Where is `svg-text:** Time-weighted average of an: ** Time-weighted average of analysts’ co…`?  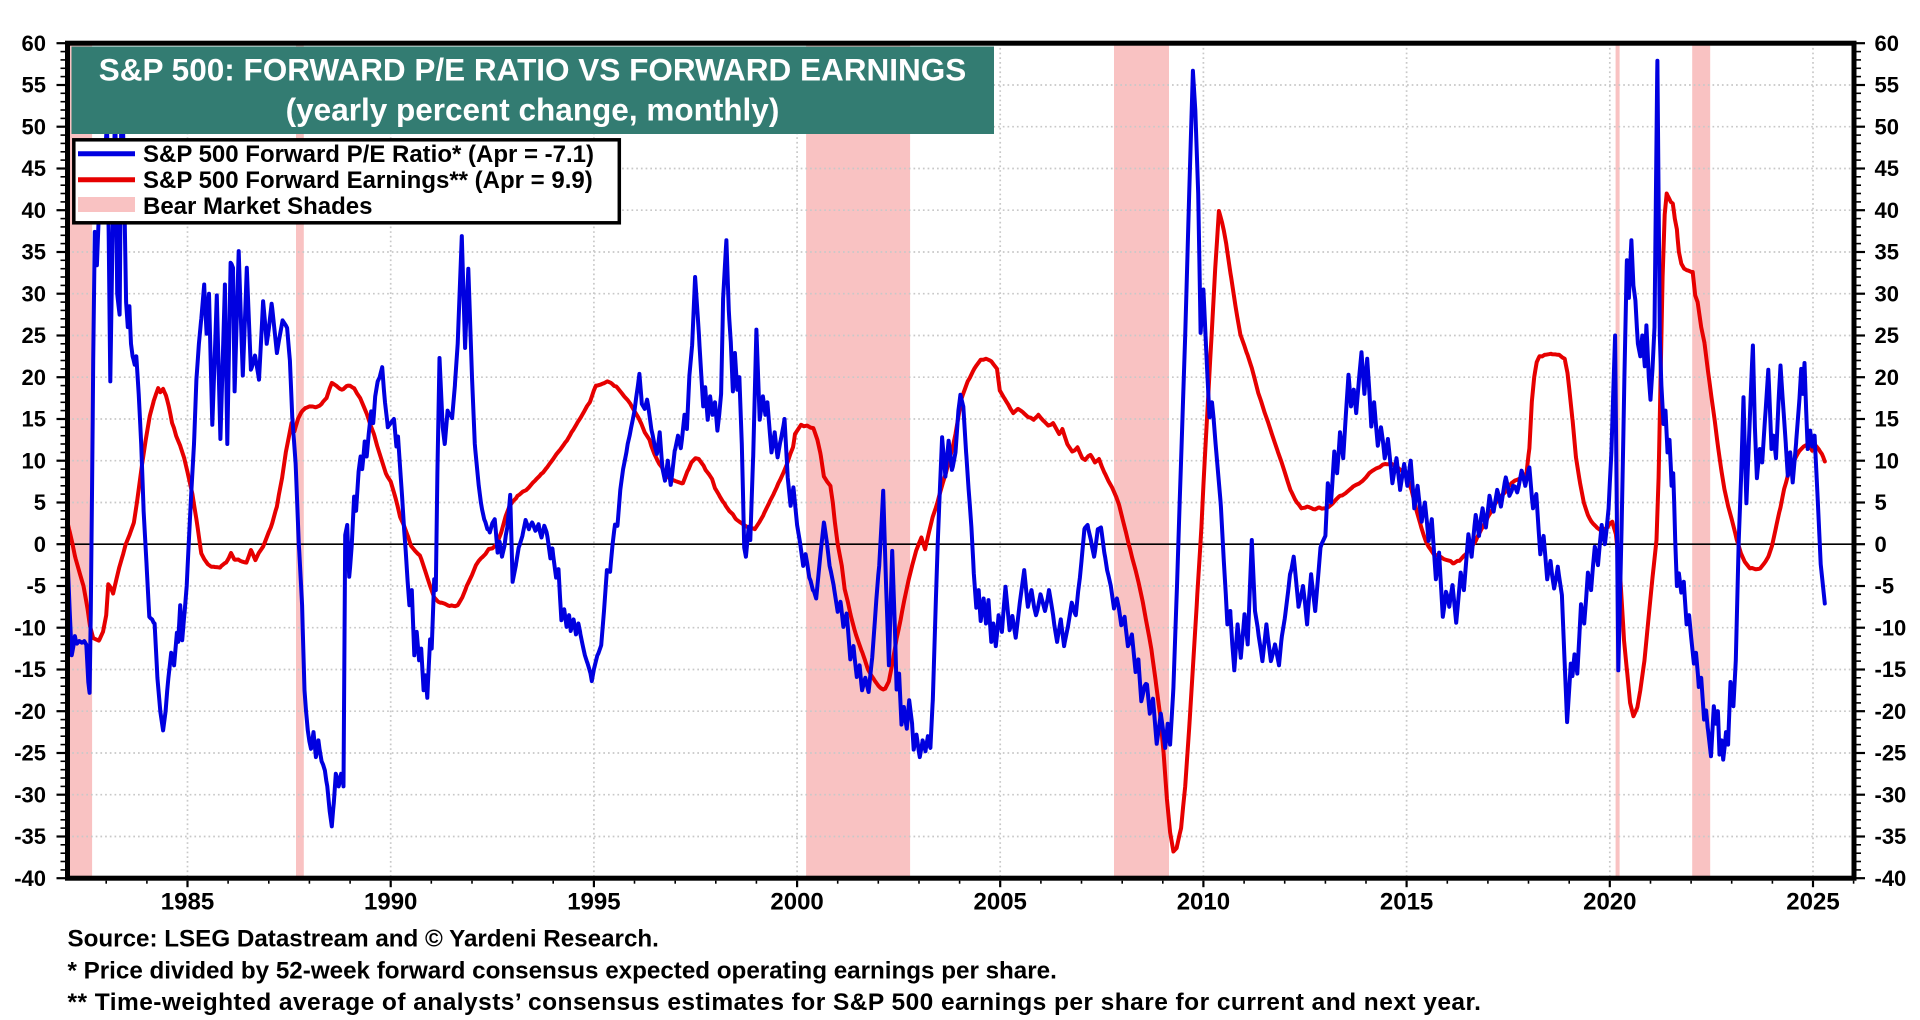 svg-text:** Time-weighted average of an: ** Time-weighted average of analysts’ co… is located at coordinates (775, 1002).